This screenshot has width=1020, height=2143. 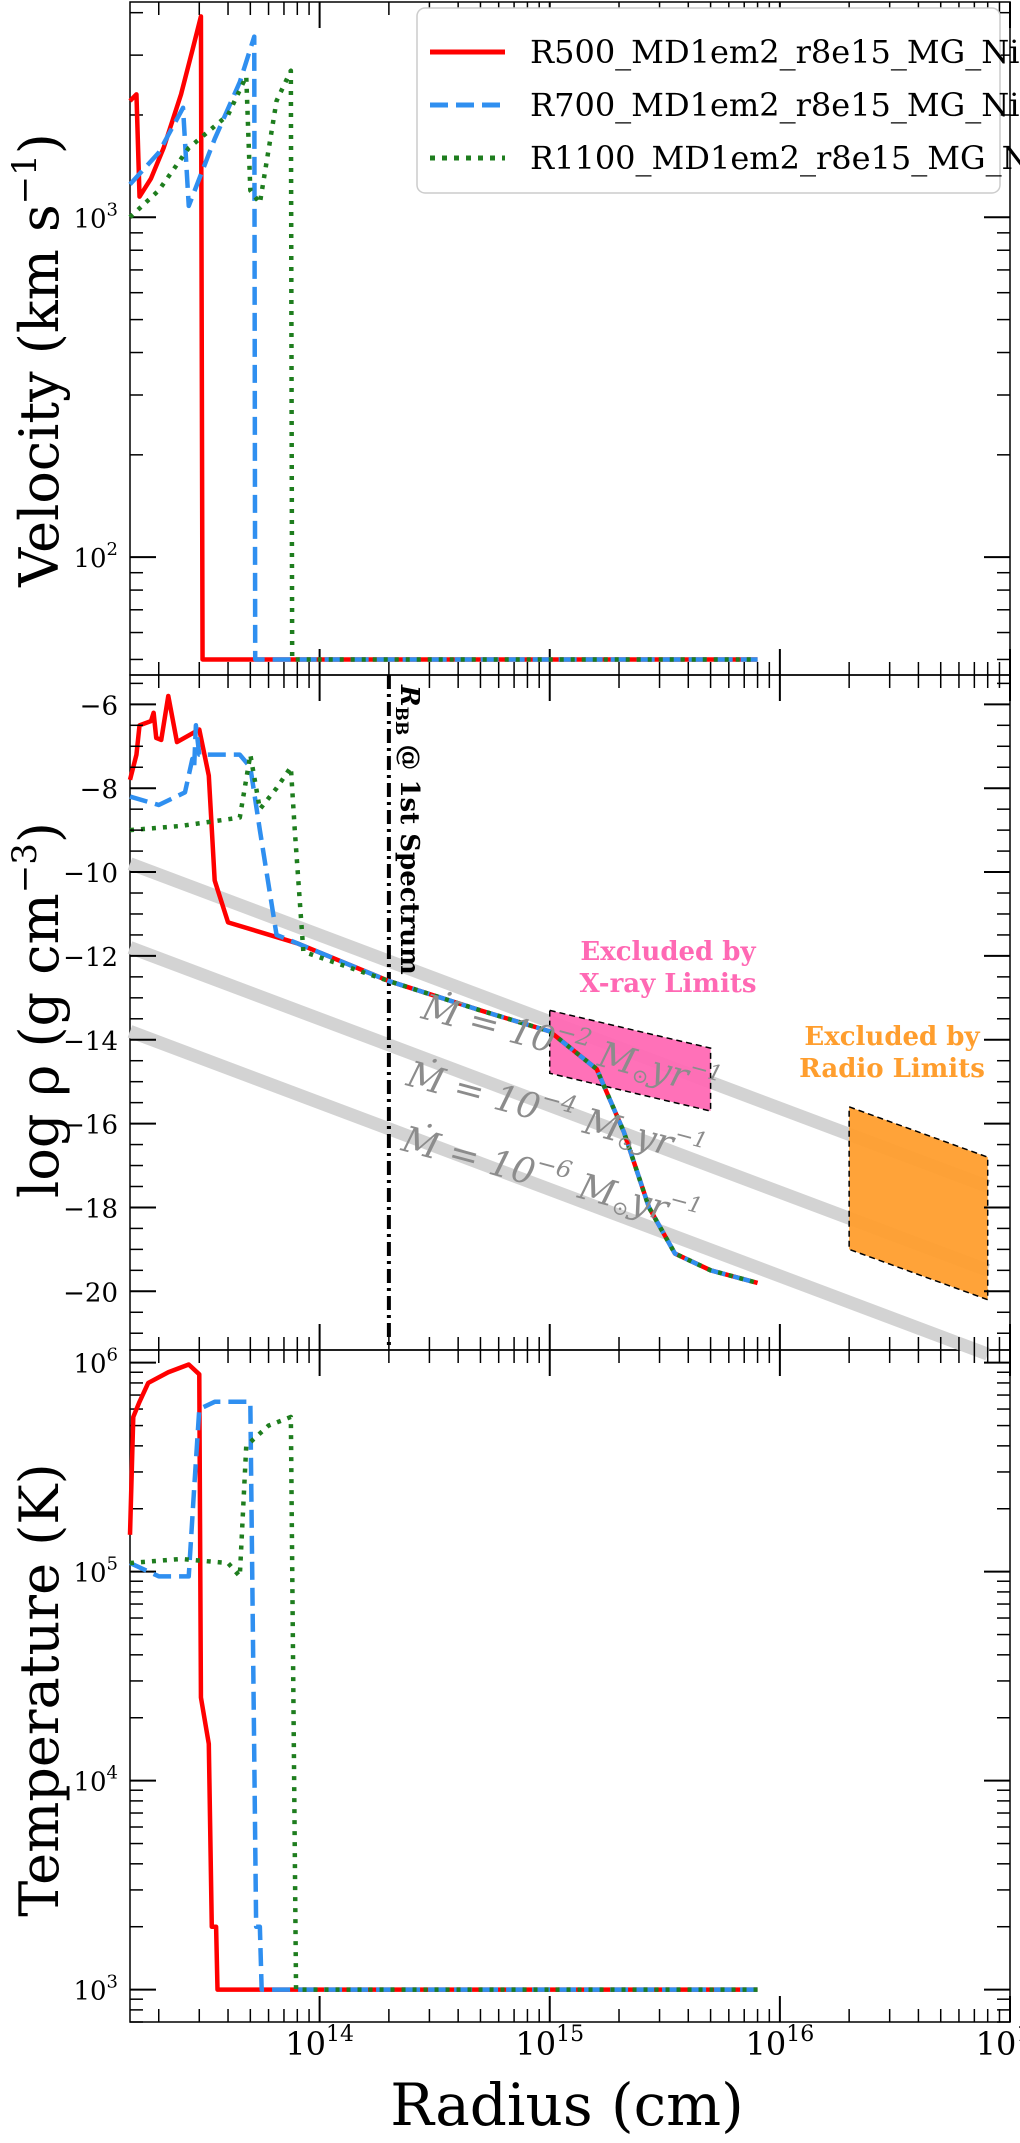 What do you see at coordinates (892, 1069) in the screenshot?
I see `radio-region-label-2: Radio Limits` at bounding box center [892, 1069].